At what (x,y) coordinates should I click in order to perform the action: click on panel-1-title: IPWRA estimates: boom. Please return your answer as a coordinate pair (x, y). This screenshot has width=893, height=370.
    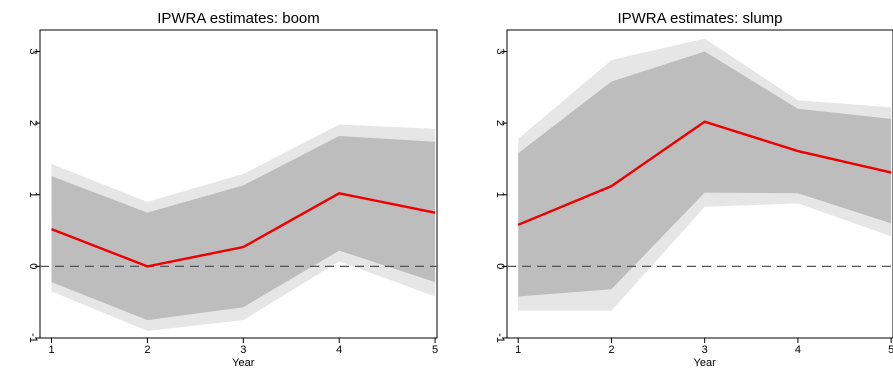
    Looking at the image, I should click on (238, 18).